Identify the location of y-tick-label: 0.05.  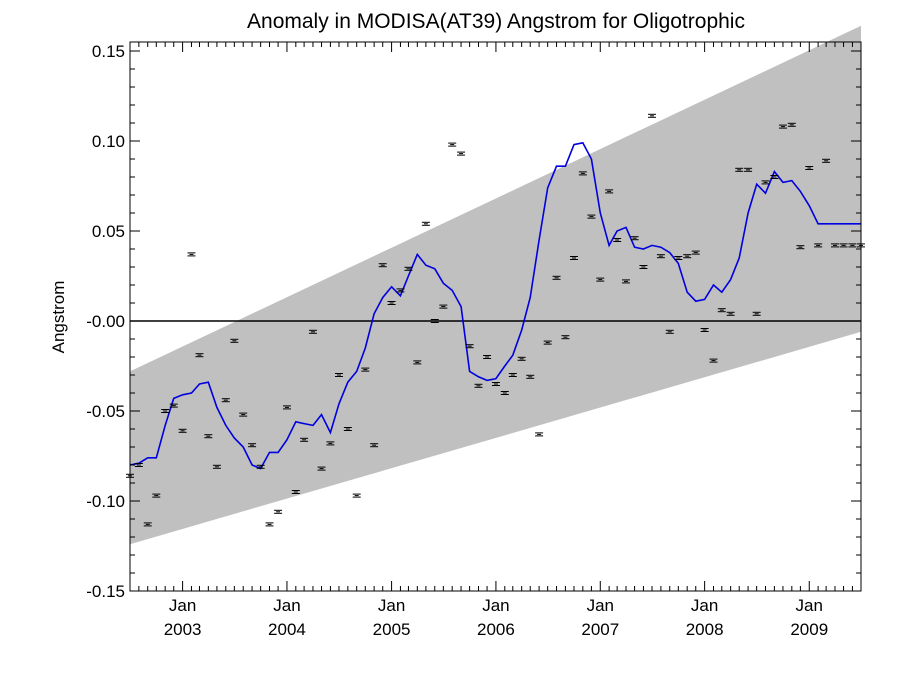
(108, 231).